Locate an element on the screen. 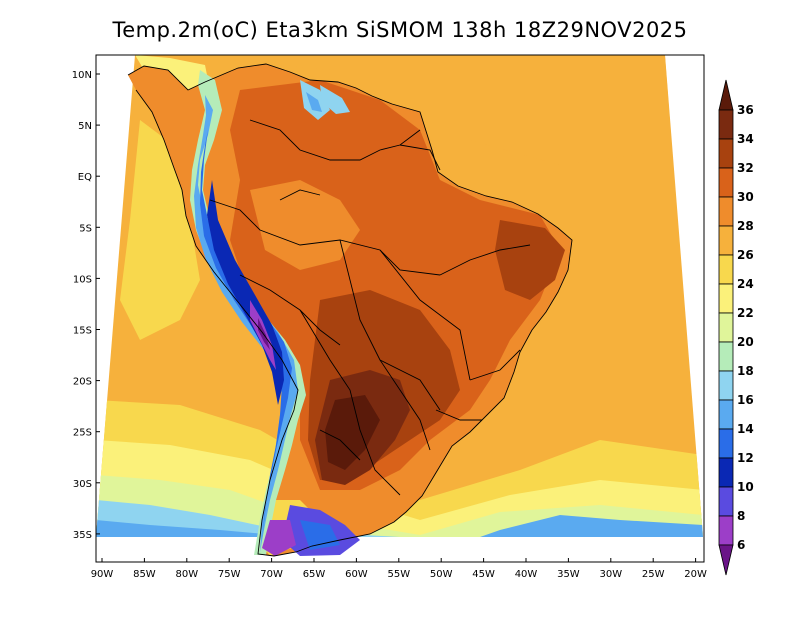 Image resolution: width=800 pixels, height=618 pixels. lon-tick-label: 50W is located at coordinates (441, 574).